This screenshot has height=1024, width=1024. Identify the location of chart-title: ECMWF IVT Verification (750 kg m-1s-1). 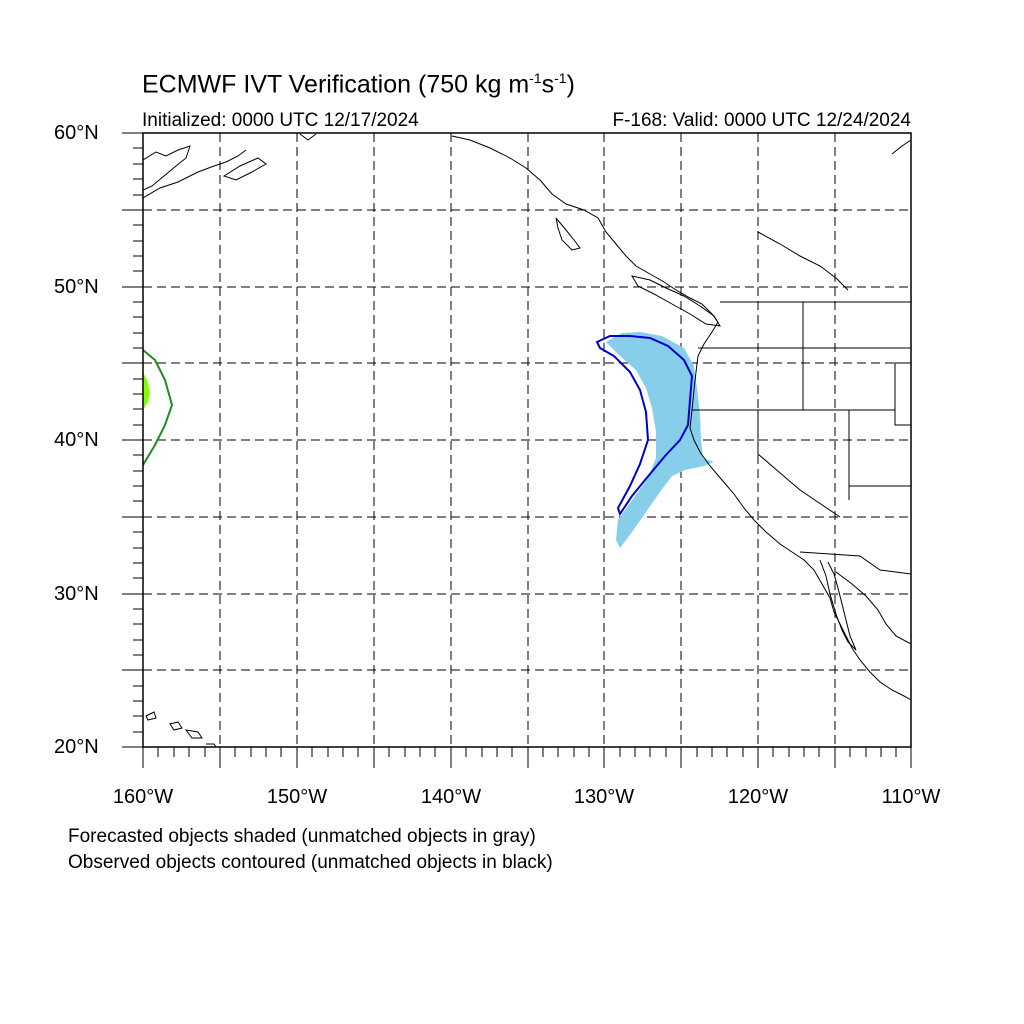
(358, 84).